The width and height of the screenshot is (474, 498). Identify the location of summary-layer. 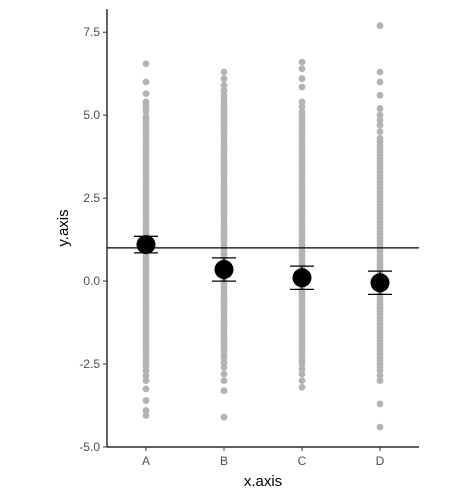
(263, 265).